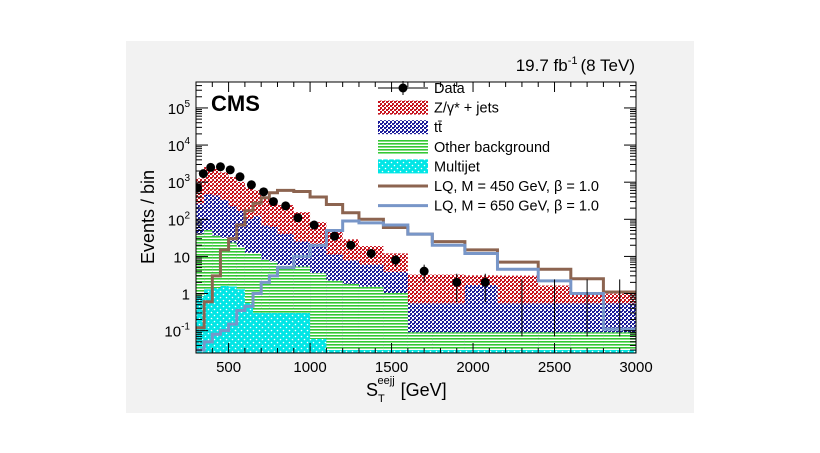  What do you see at coordinates (472, 367) in the screenshot?
I see `x-tick-label: 2000` at bounding box center [472, 367].